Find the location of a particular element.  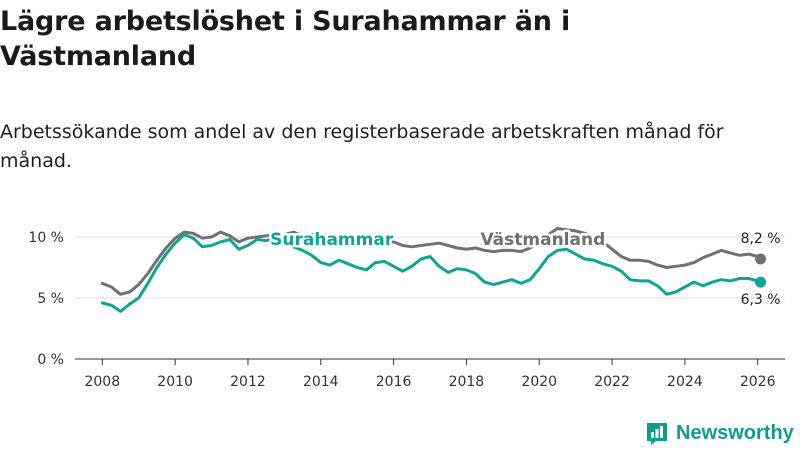

end-value-label-västmanland: 8,2 % is located at coordinates (761, 239).